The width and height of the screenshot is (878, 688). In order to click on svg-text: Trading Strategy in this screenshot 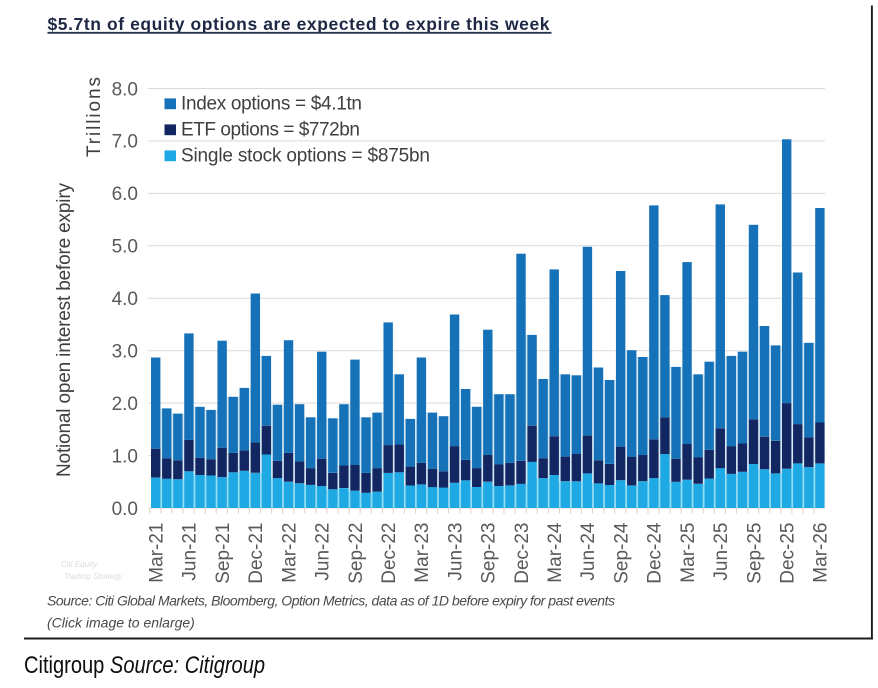, I will do `click(94, 576)`.